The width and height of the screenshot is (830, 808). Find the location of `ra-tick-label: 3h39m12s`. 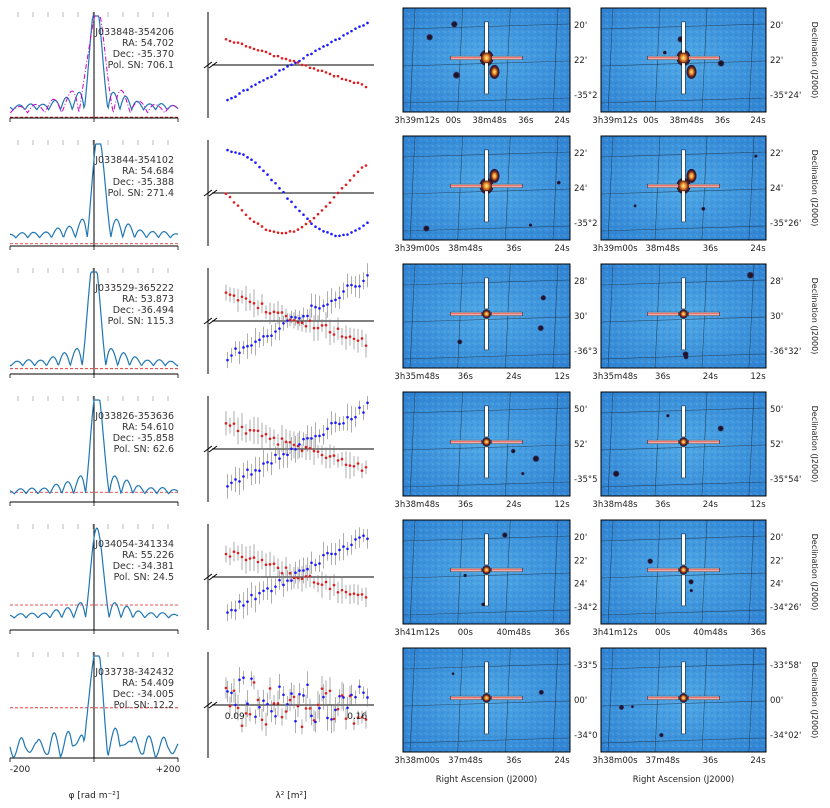

ra-tick-label: 3h39m12s is located at coordinates (417, 121).